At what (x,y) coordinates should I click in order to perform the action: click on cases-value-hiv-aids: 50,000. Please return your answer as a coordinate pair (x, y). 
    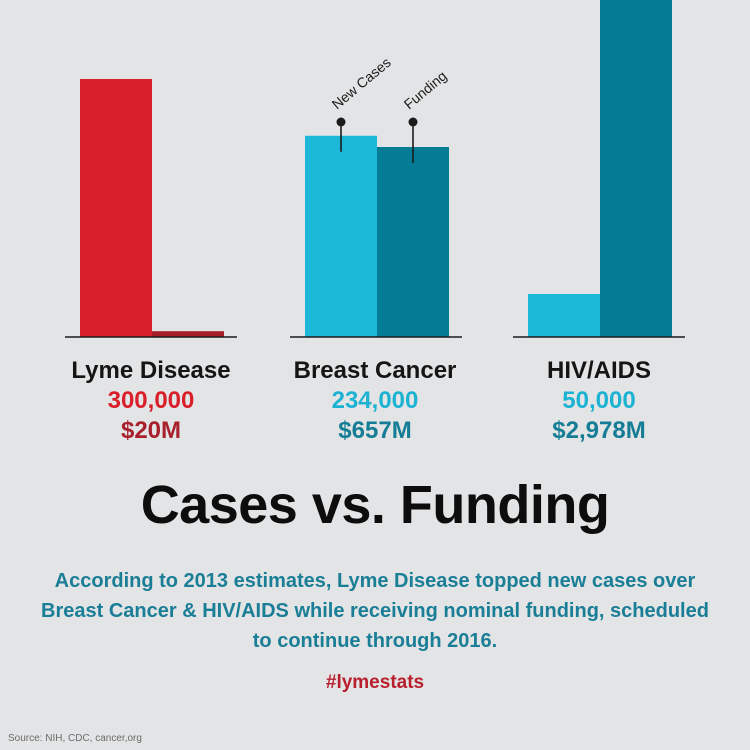
    Looking at the image, I should click on (599, 400).